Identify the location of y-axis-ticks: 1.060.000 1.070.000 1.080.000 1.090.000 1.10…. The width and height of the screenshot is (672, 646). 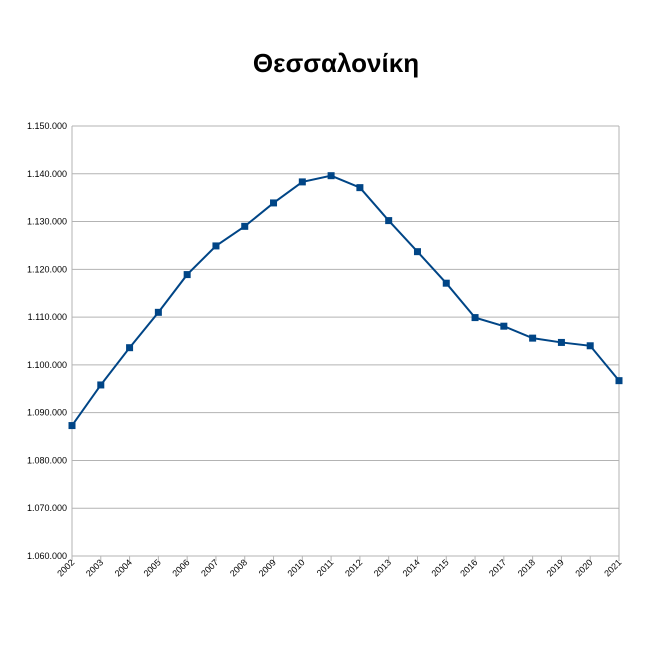
(47, 341).